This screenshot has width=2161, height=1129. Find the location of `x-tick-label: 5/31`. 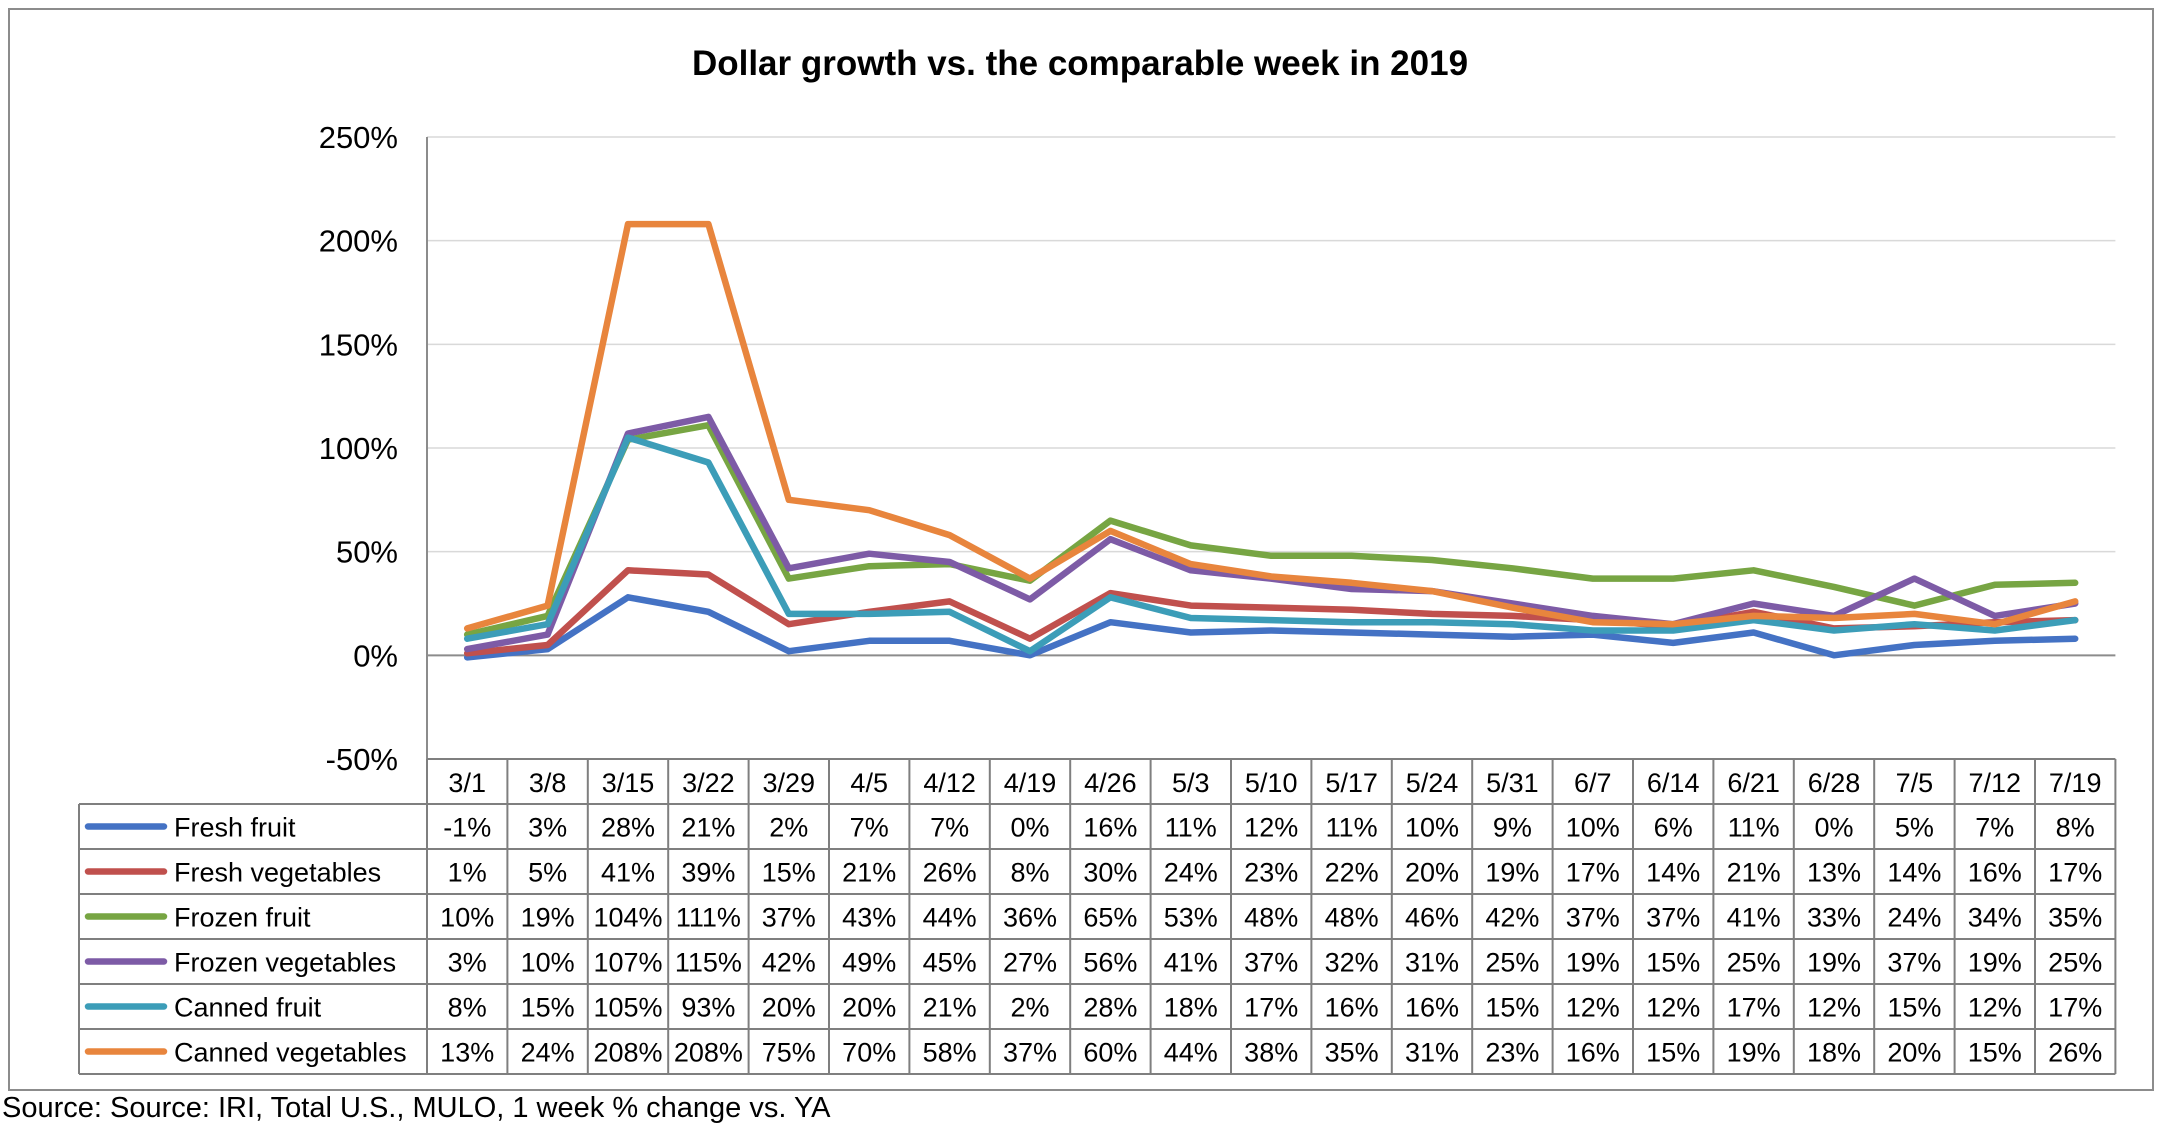

x-tick-label: 5/31 is located at coordinates (1512, 783).